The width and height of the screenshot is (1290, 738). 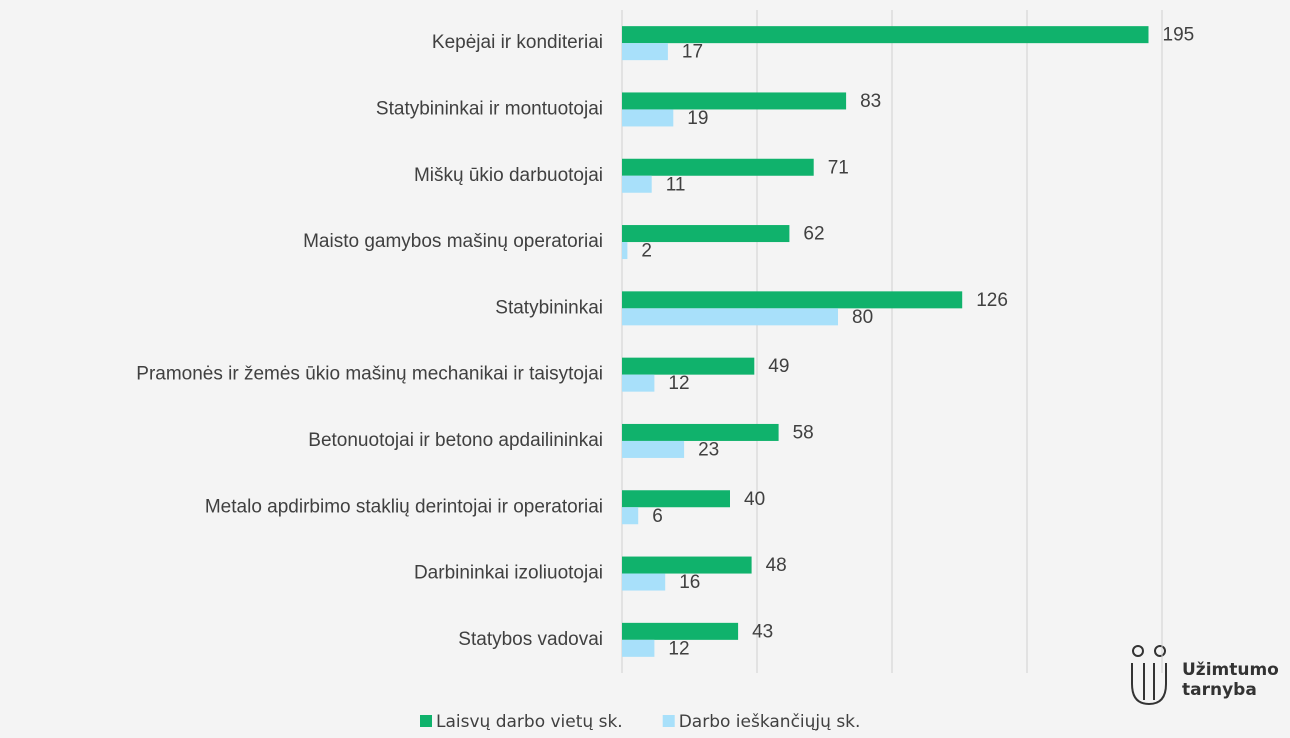 What do you see at coordinates (529, 722) in the screenshot?
I see `legend-label: Laisvų darbo vietų sk.` at bounding box center [529, 722].